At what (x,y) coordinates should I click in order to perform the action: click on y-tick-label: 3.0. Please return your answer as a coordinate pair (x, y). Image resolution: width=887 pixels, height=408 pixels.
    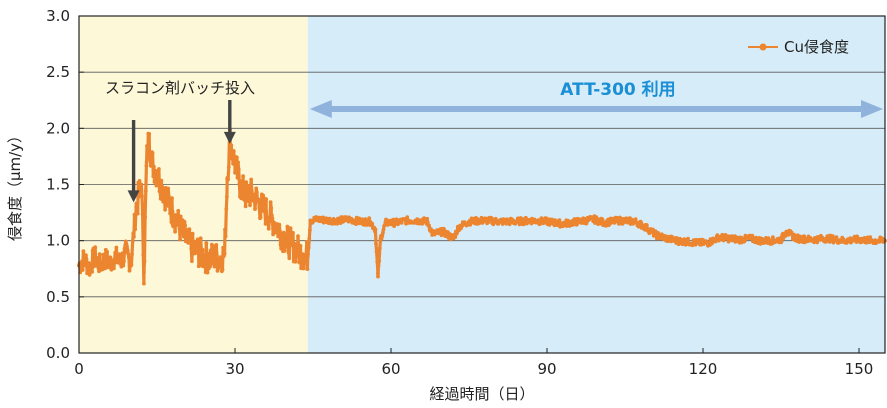
    Looking at the image, I should click on (58, 16).